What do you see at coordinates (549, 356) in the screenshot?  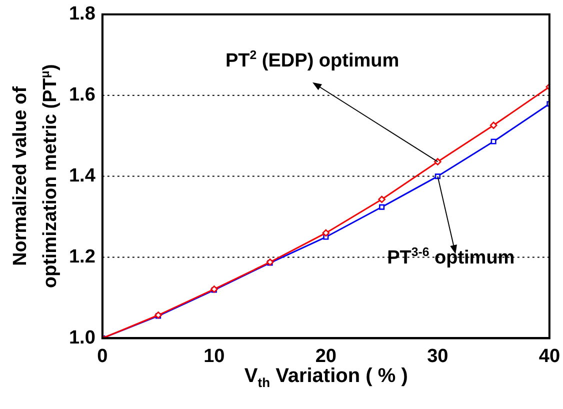 I see `x-tick-label: 40` at bounding box center [549, 356].